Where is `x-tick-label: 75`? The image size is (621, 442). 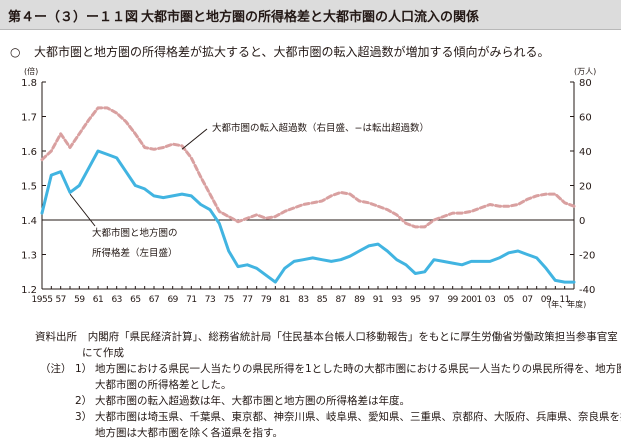 x-tick-label: 75 is located at coordinates (228, 300).